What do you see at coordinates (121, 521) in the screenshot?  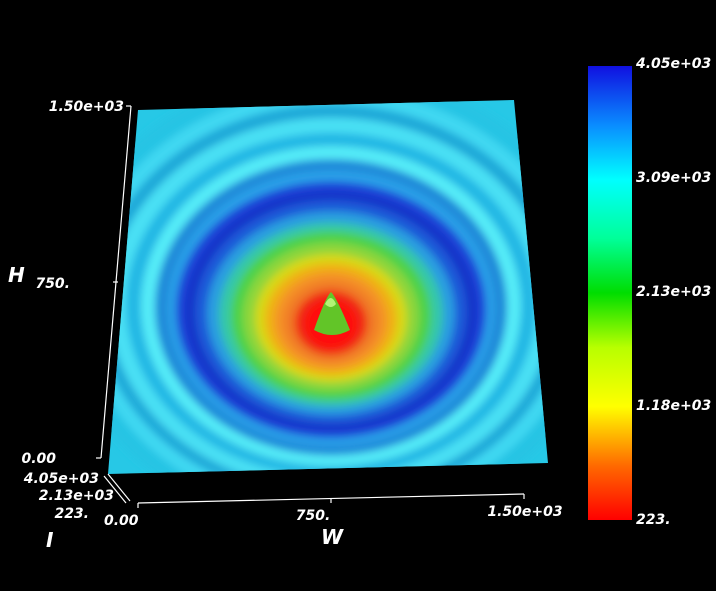 I see `w-tick-label-left: 0.00` at bounding box center [121, 521].